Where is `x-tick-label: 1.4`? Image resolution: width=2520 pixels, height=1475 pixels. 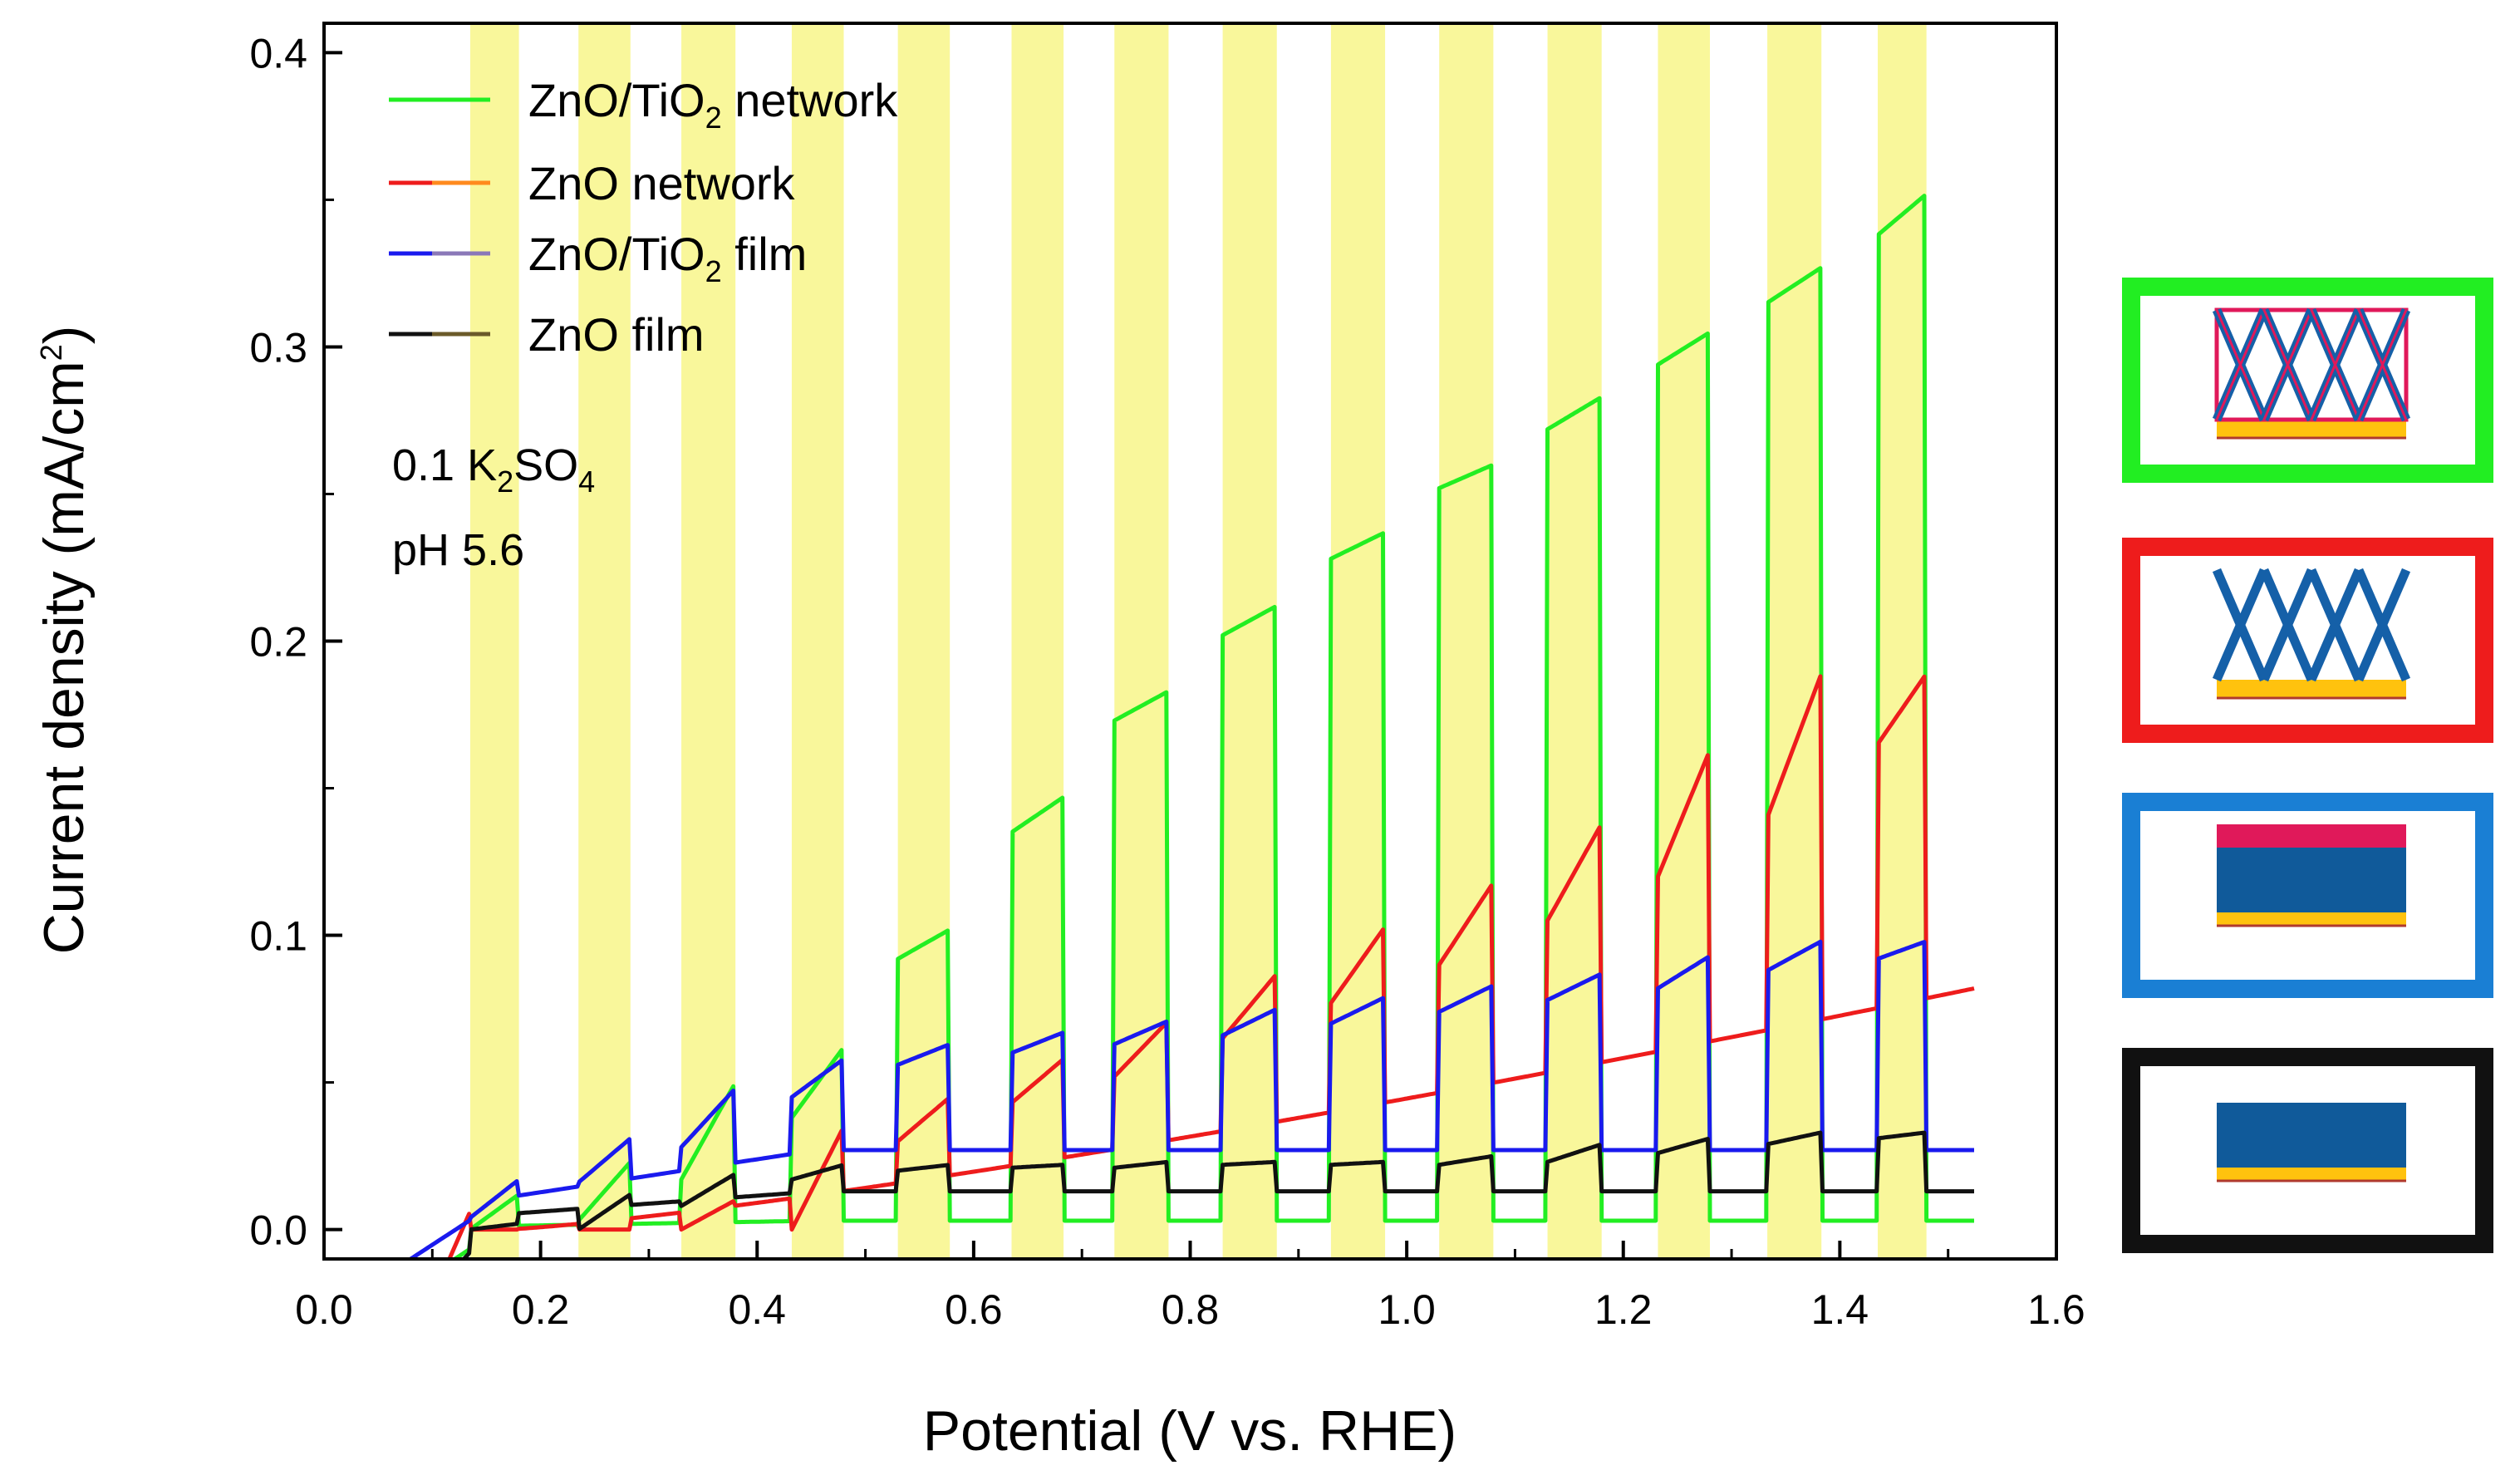 x-tick-label: 1.4 is located at coordinates (1840, 1309).